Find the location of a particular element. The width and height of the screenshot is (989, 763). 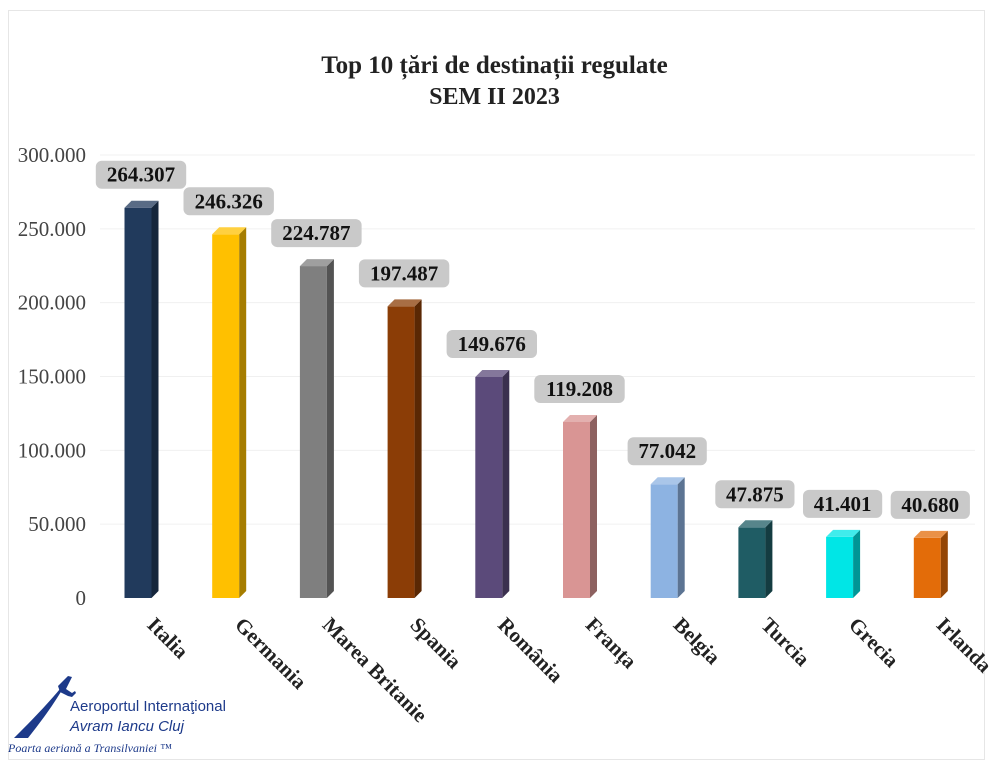

x-tick-label: Spania is located at coordinates (436, 643).